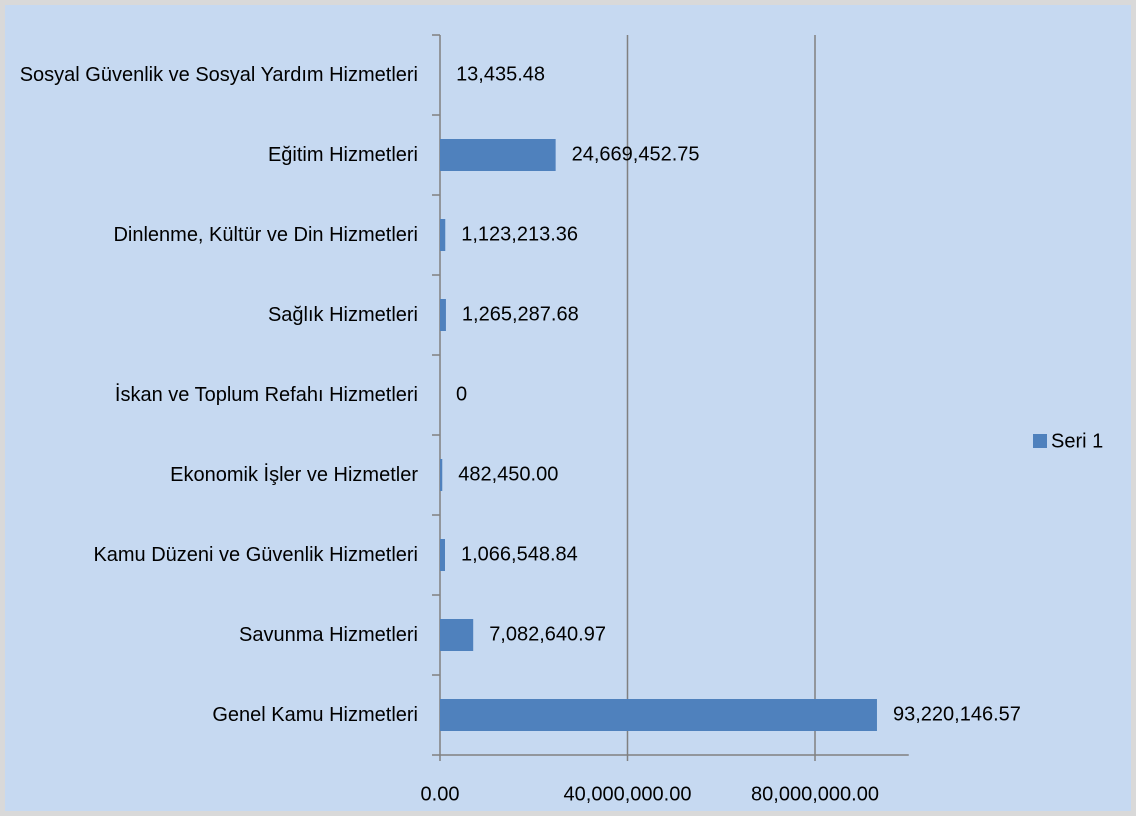 Image resolution: width=1136 pixels, height=816 pixels. I want to click on y-tick-label: Dinlenme, Kültür ve Din Hizmetleri, so click(265, 235).